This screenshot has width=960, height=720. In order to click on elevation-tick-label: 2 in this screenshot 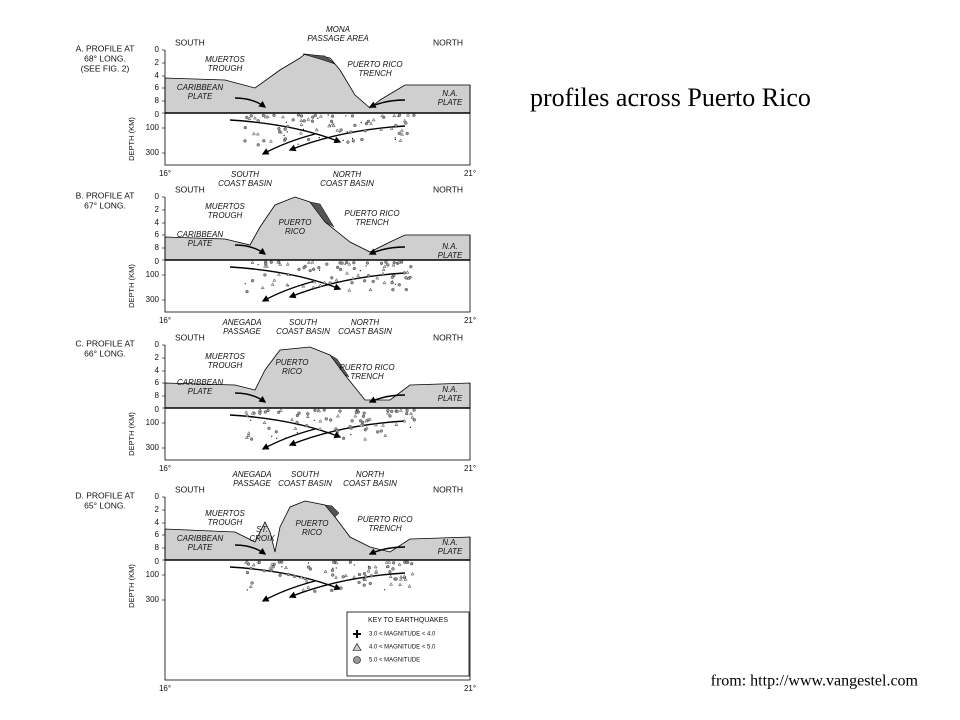, I will do `click(157, 357)`.